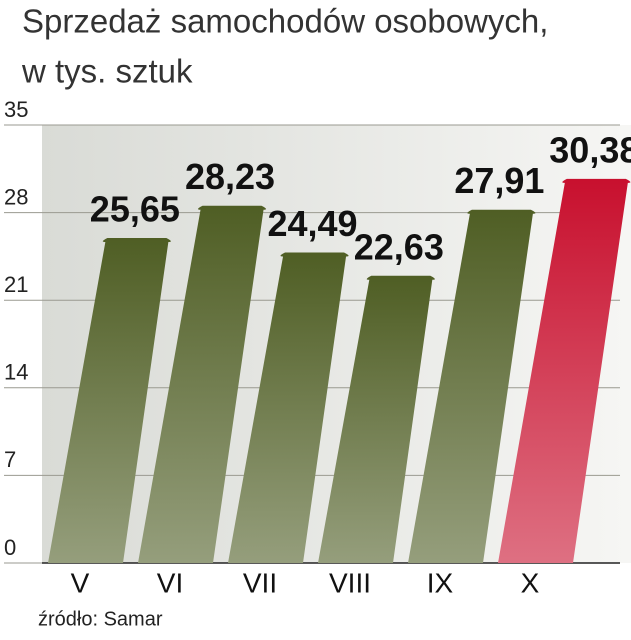 This screenshot has width=631, height=640. I want to click on y-tick-label: 7, so click(10, 459).